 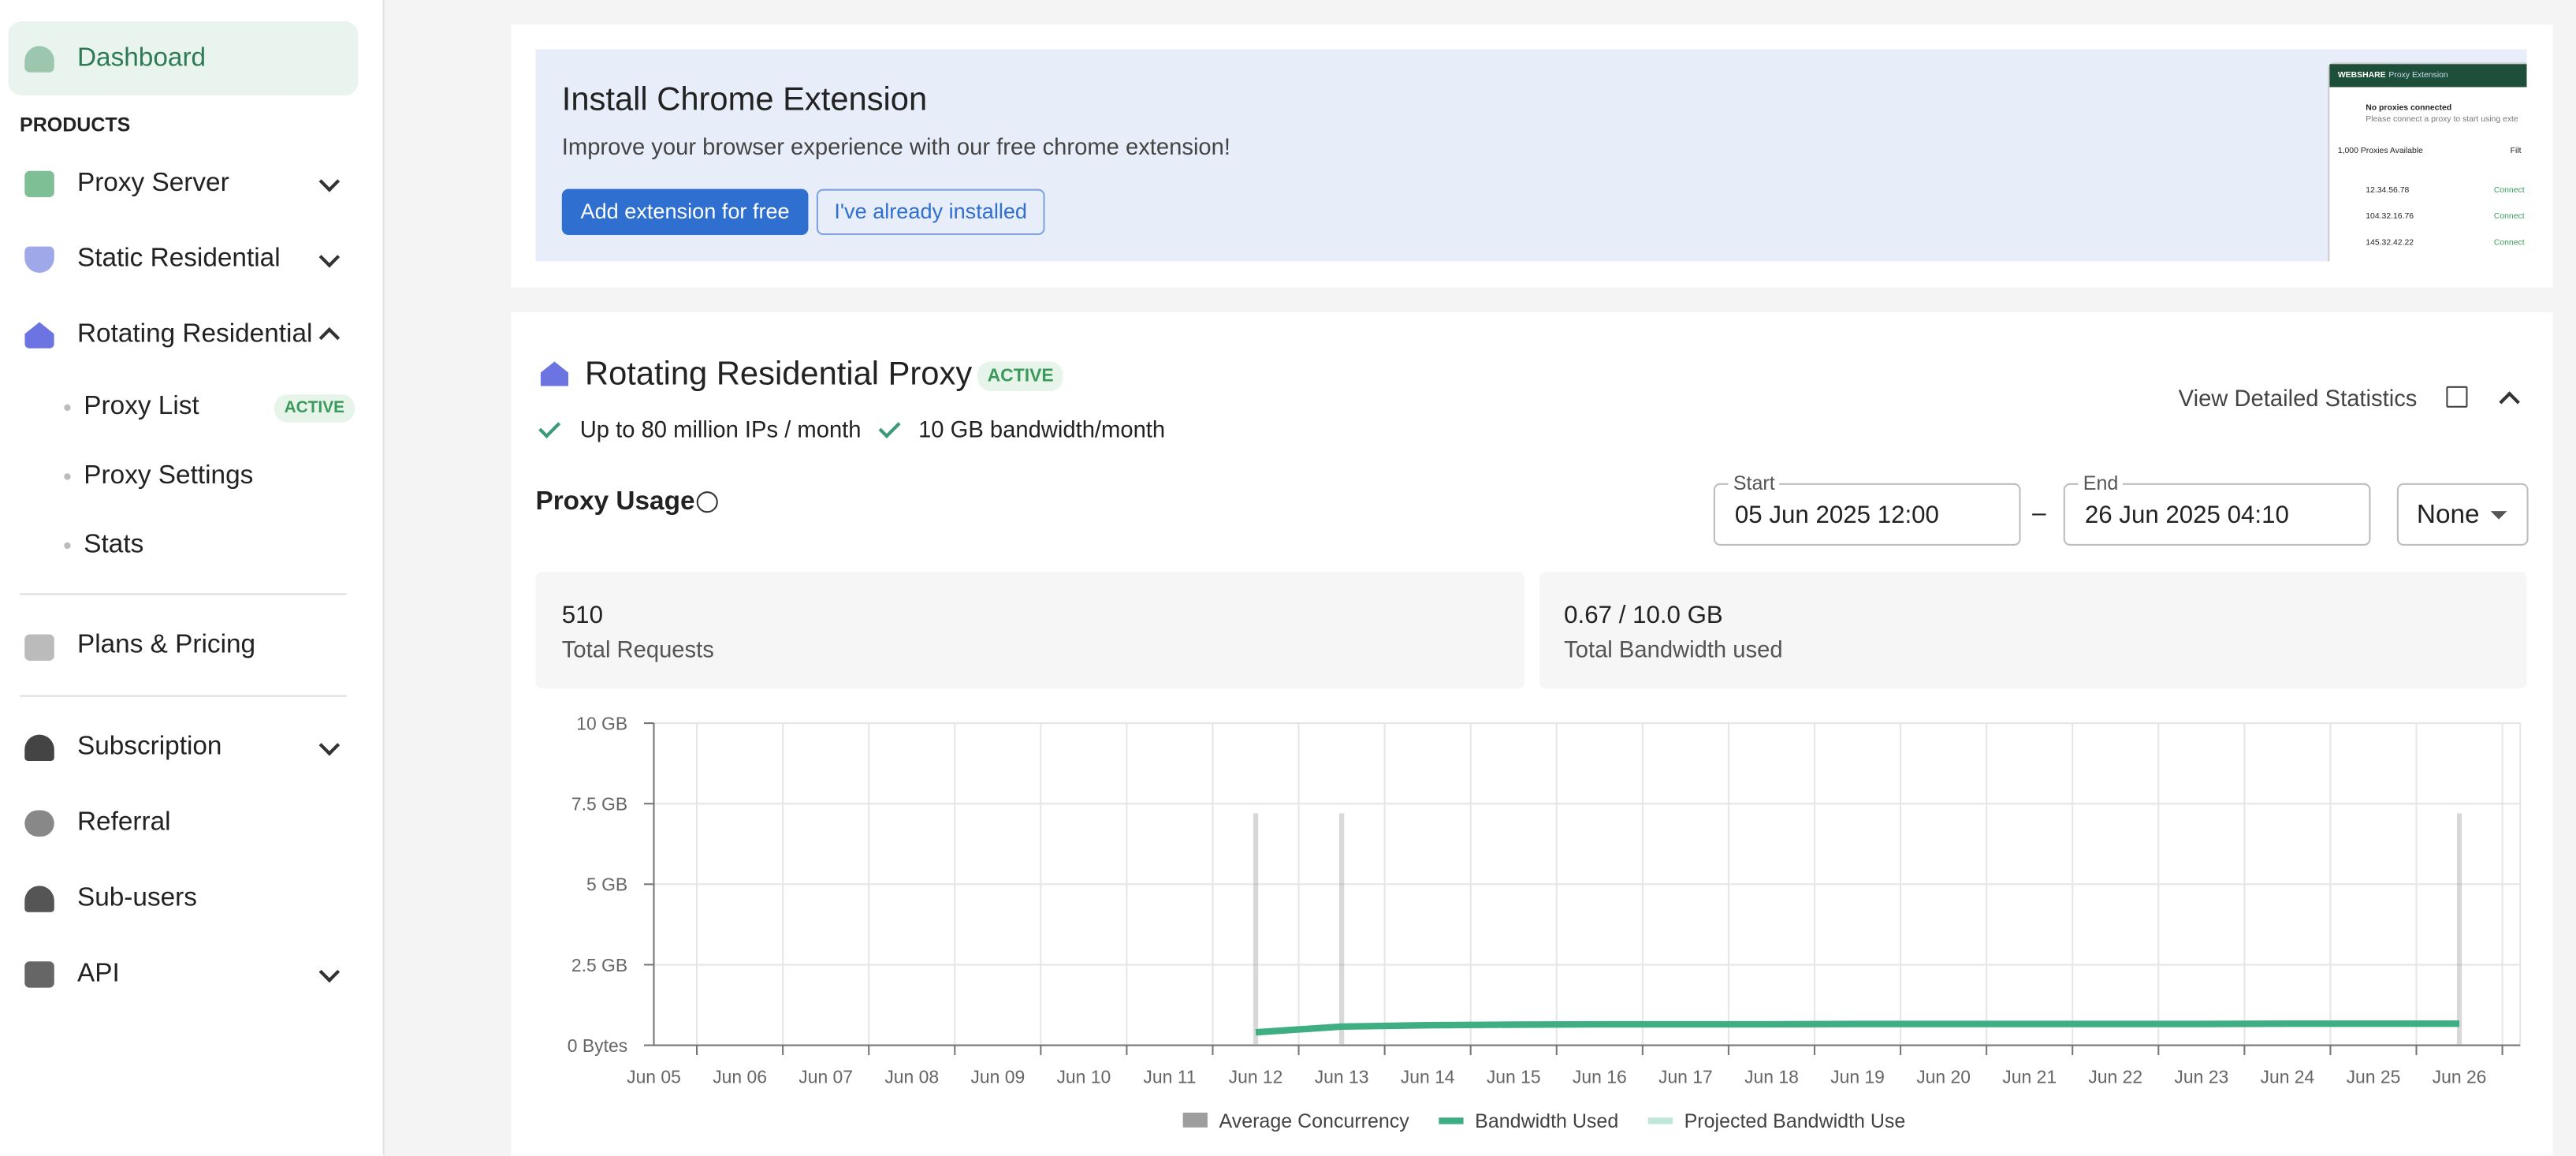 What do you see at coordinates (194, 334) in the screenshot?
I see `nav-item: Rotating Residential` at bounding box center [194, 334].